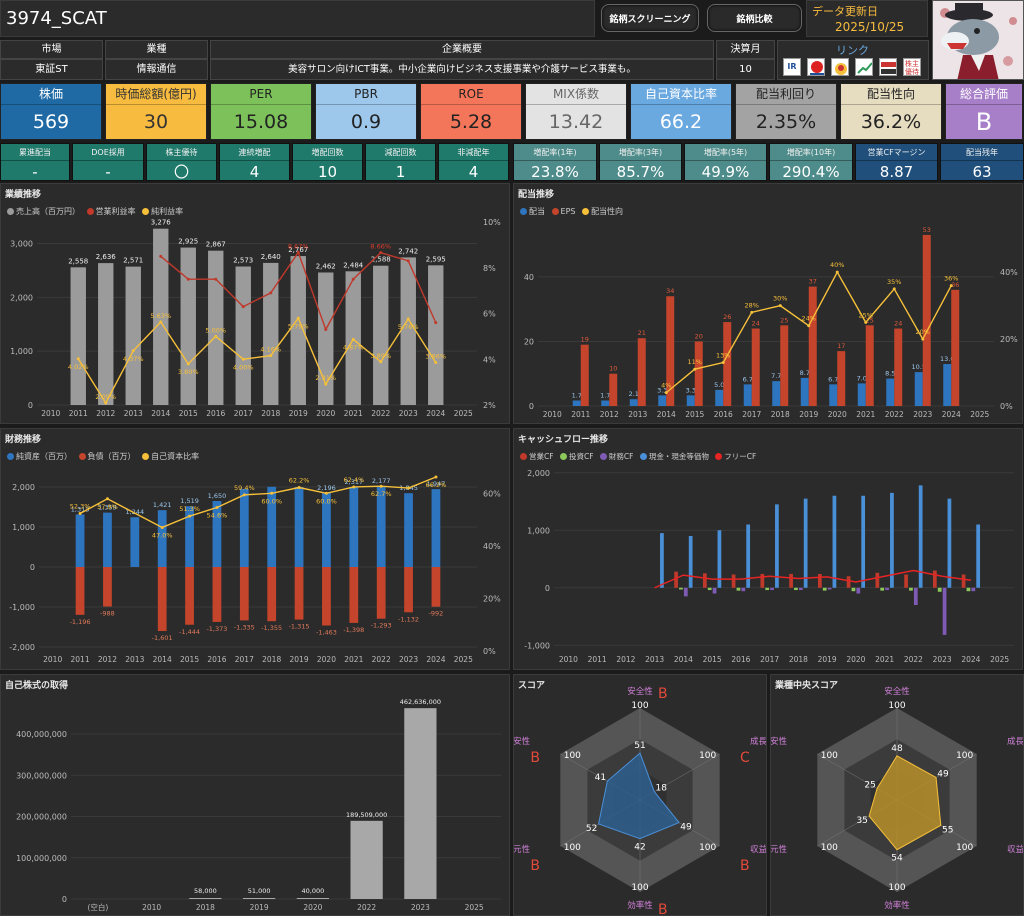 Image resolution: width=1024 pixels, height=916 pixels. Describe the element at coordinates (107, 659) in the screenshot. I see `x-tick-label: 2012` at that location.